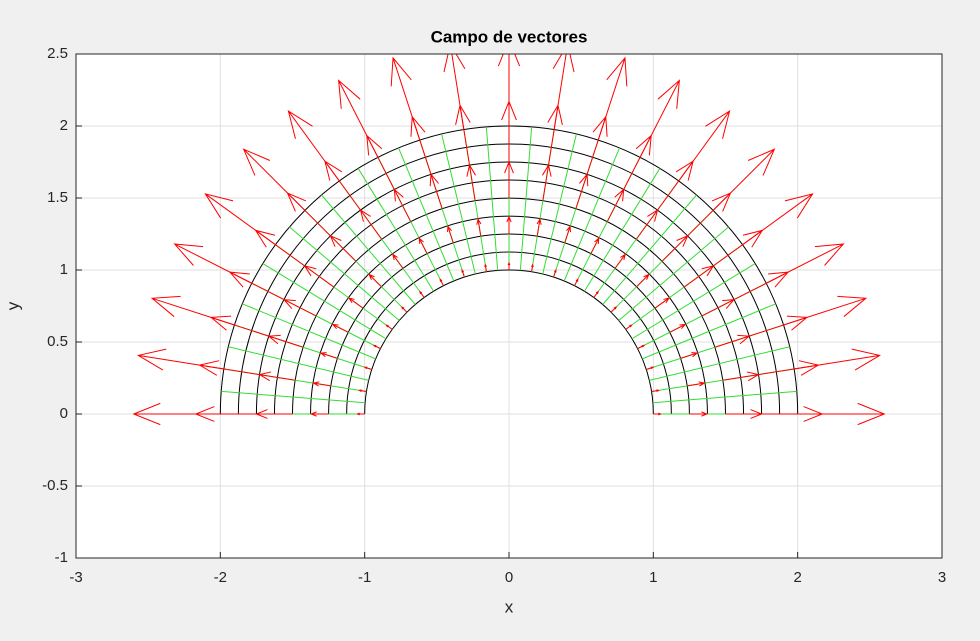 The width and height of the screenshot is (980, 641). I want to click on y-tick-label: 0.5, so click(57, 341).